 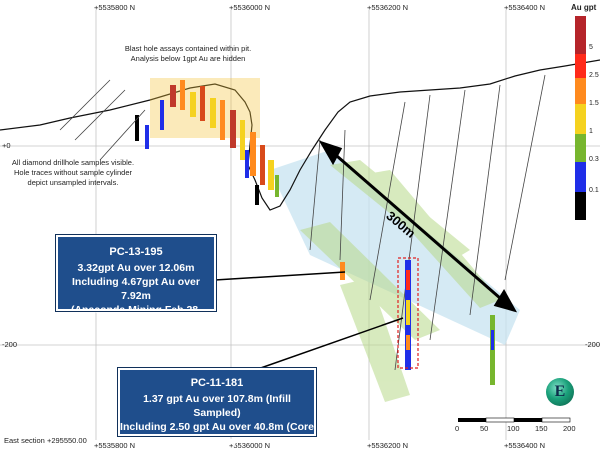 I want to click on northing-label-top-4: +5536400 N, so click(x=525, y=7).